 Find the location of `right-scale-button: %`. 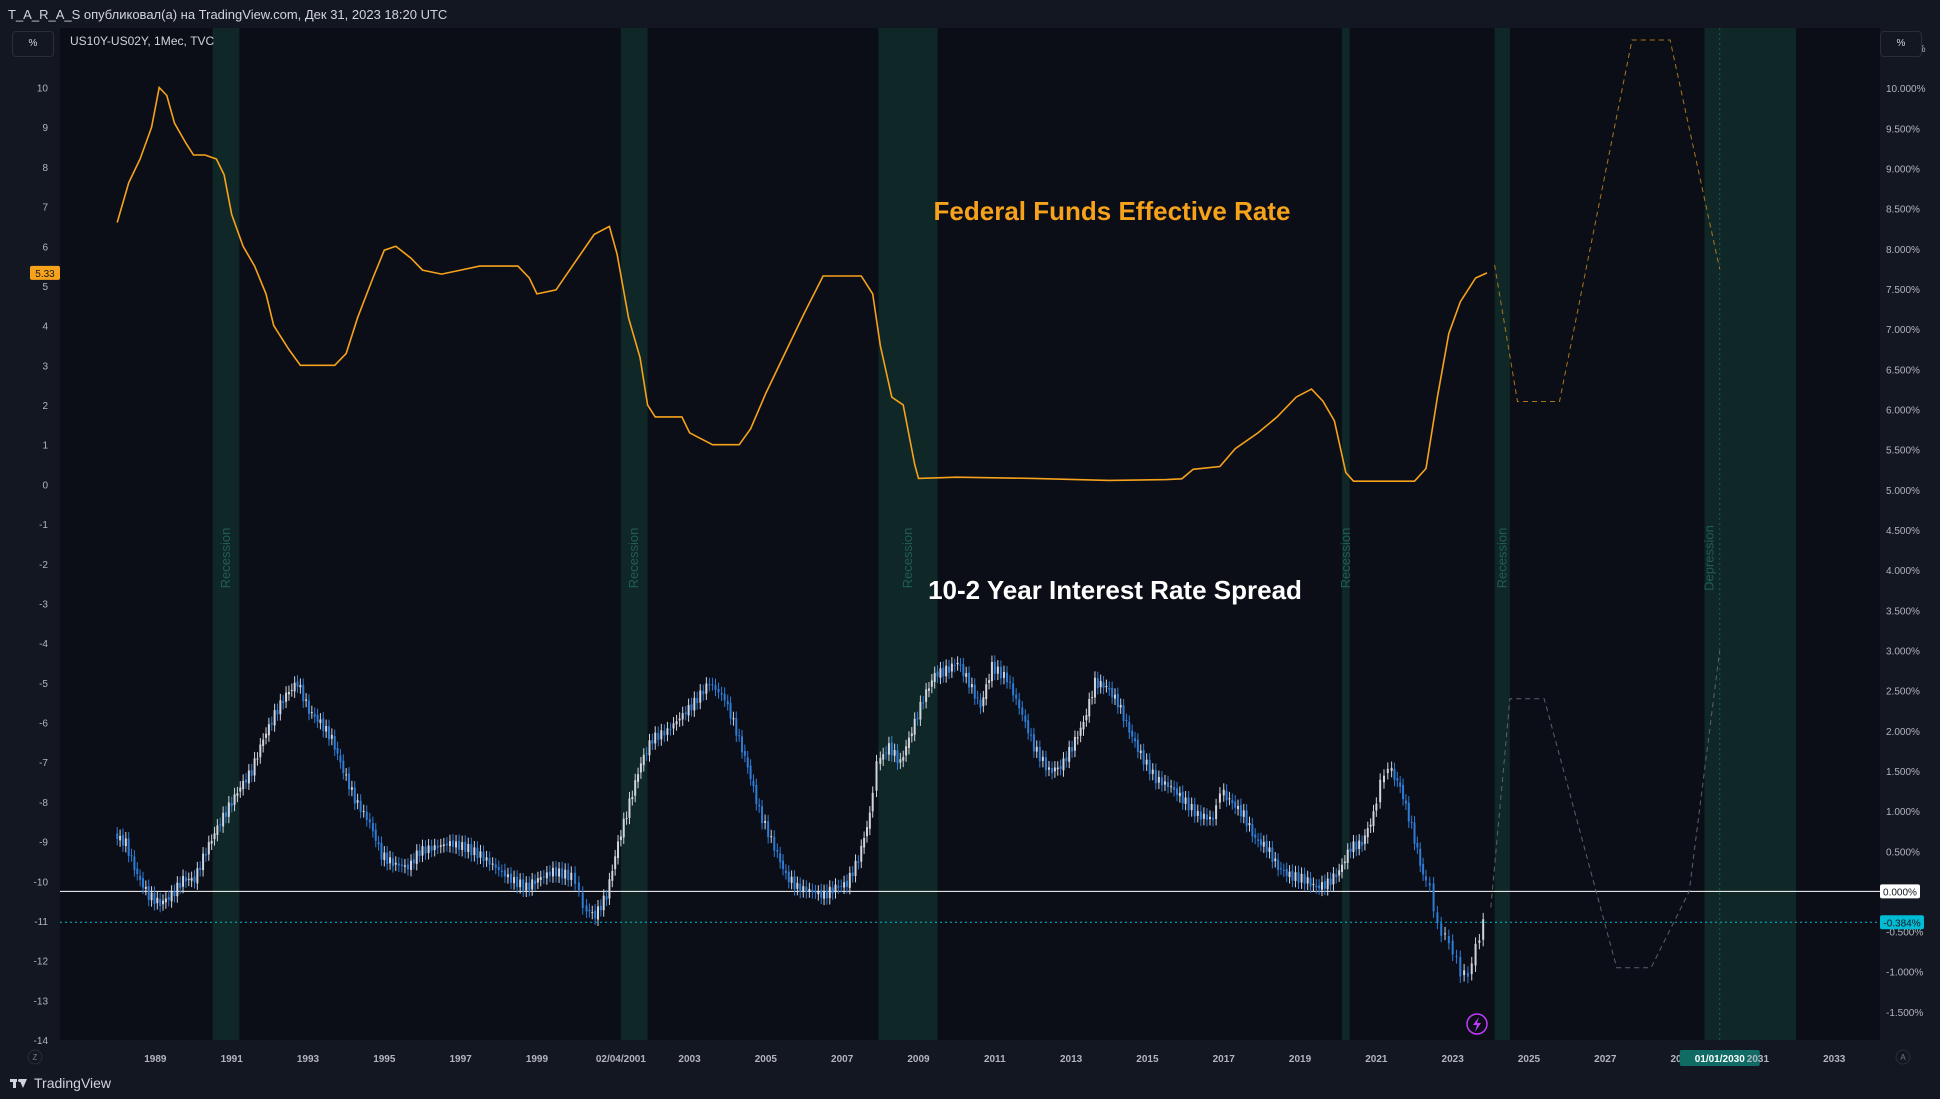

right-scale-button: % is located at coordinates (1901, 44).